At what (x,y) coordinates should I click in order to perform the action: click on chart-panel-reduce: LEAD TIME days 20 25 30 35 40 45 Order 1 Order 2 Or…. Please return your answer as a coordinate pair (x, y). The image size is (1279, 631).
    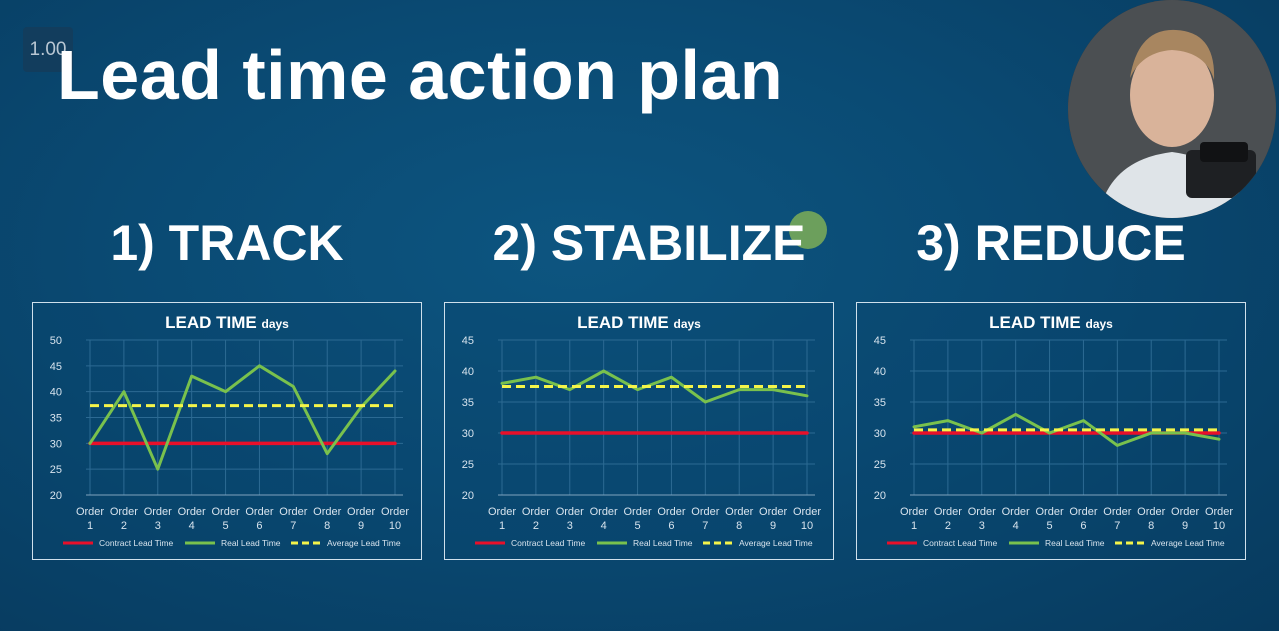
    Looking at the image, I should click on (1051, 431).